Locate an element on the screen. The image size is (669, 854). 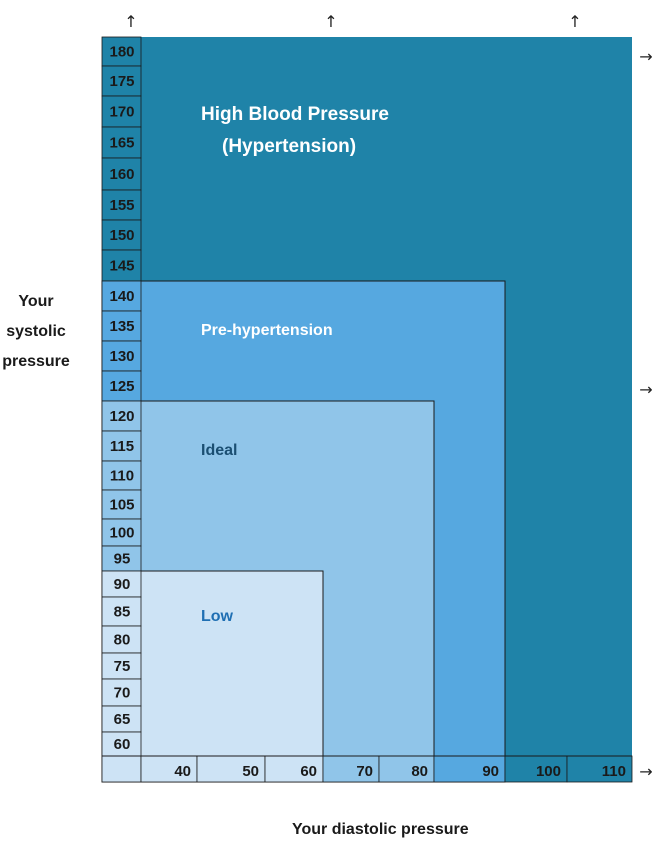
y-axis-title-line: systolic is located at coordinates (36, 331).